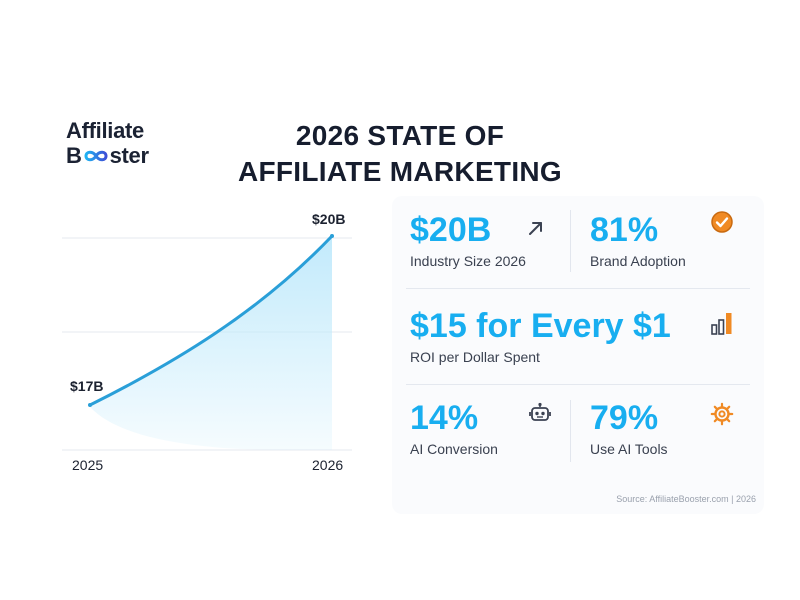 This screenshot has width=800, height=600. What do you see at coordinates (96, 156) in the screenshot?
I see `infinity-icon` at bounding box center [96, 156].